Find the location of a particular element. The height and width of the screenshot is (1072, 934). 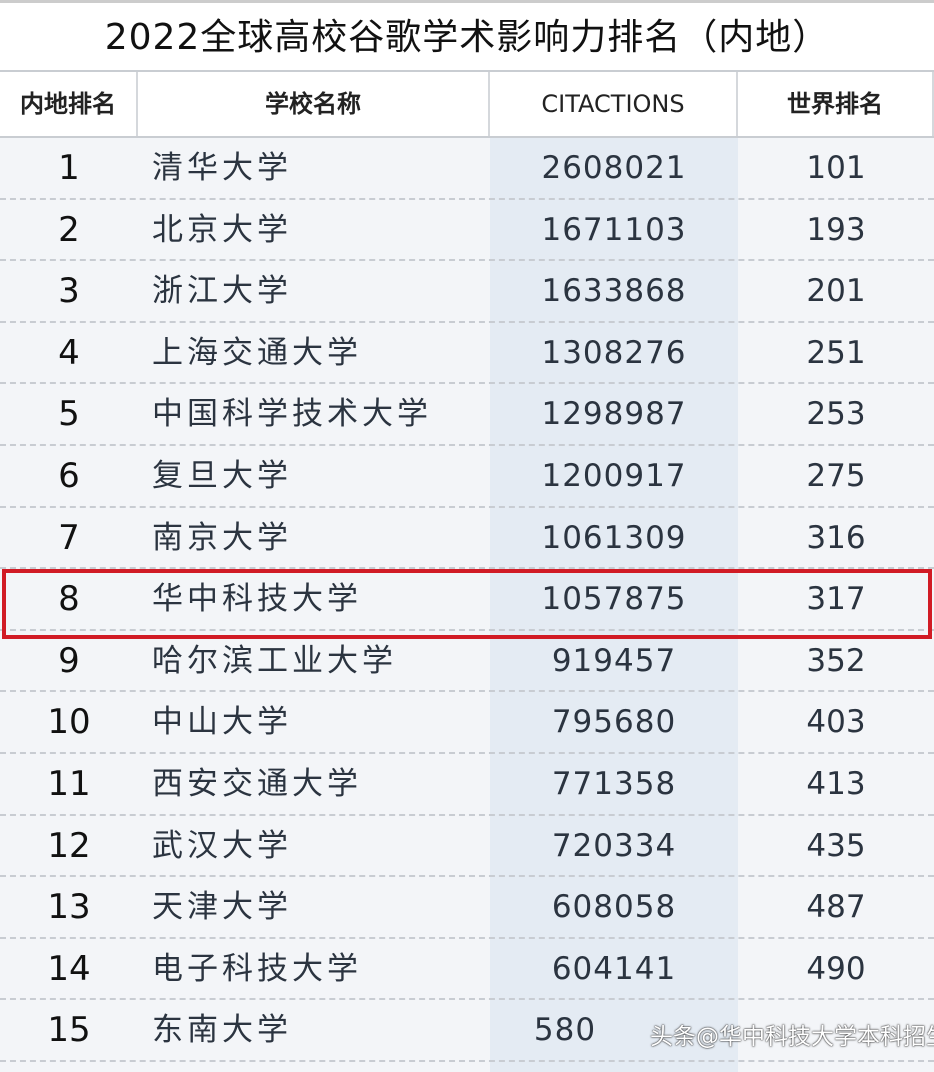

world-rank-cell: 490 is located at coordinates (836, 968).